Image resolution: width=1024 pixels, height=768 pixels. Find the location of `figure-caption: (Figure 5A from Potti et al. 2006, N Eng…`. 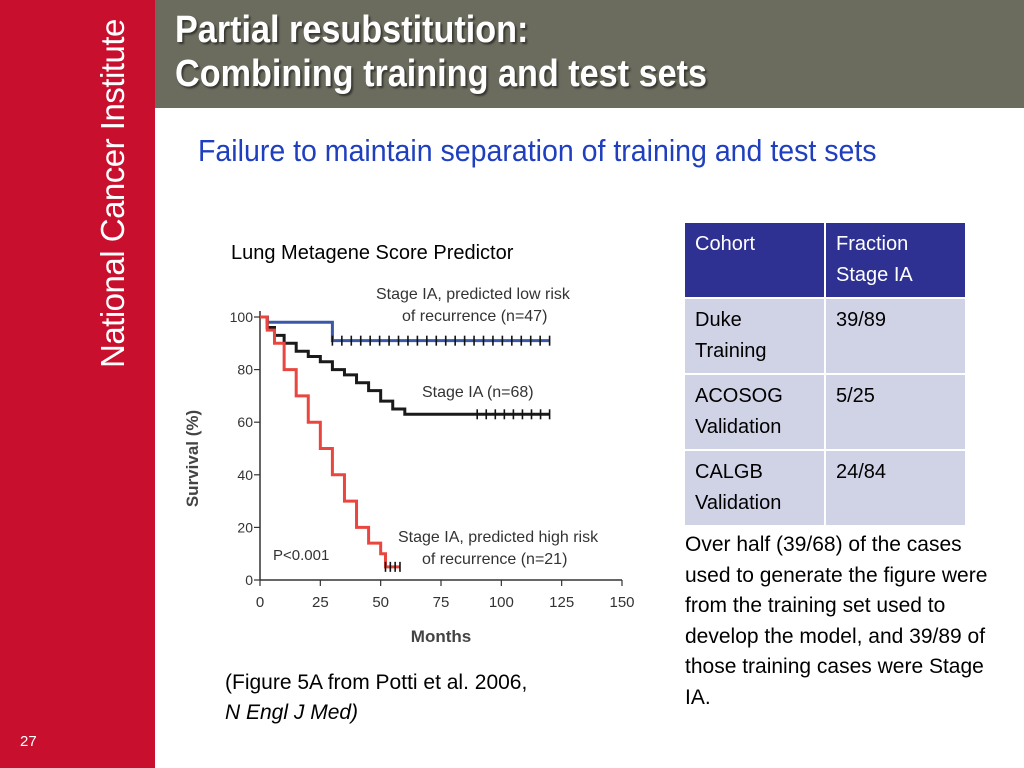

figure-caption: (Figure 5A from Potti et al. 2006, N Eng… is located at coordinates (376, 698).